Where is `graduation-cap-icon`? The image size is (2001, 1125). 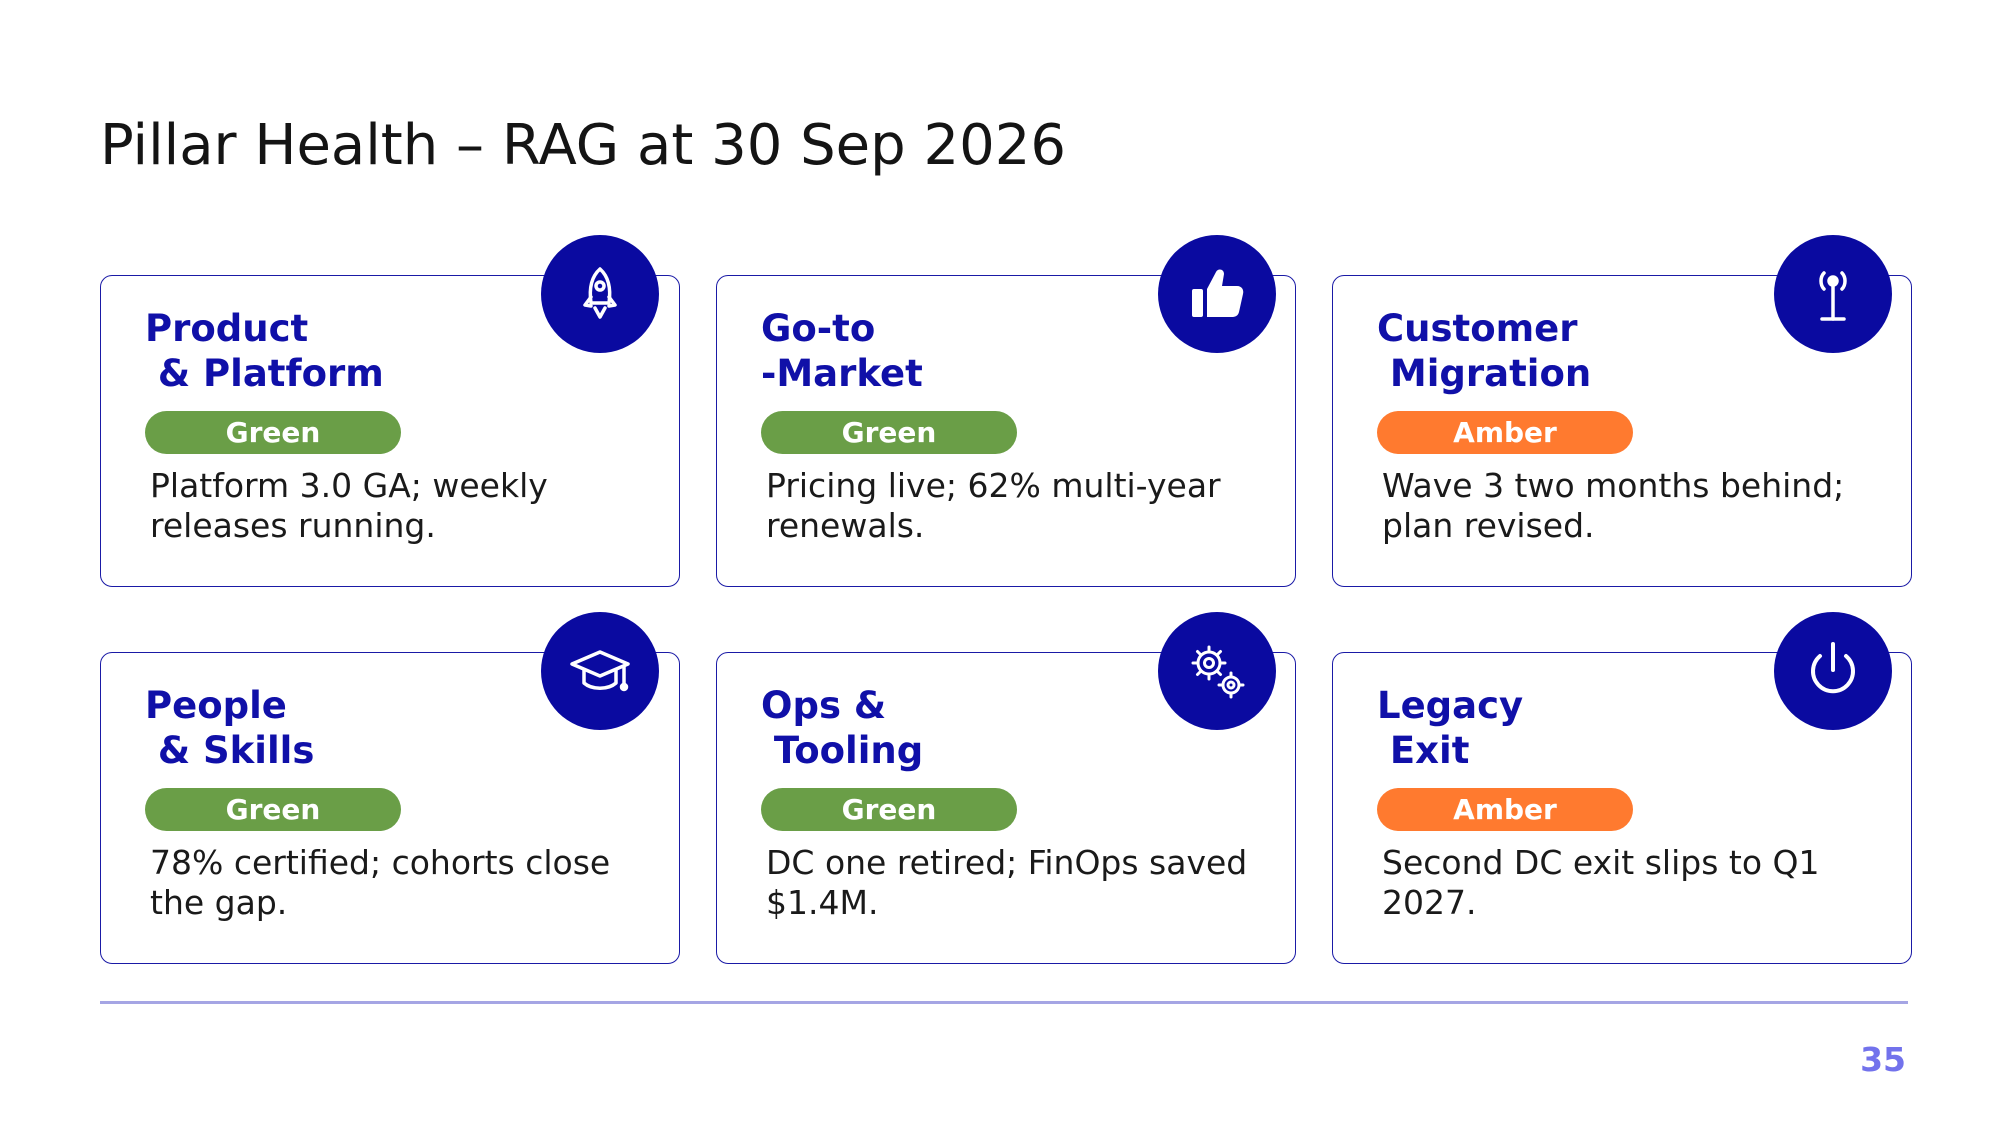 graduation-cap-icon is located at coordinates (600, 671).